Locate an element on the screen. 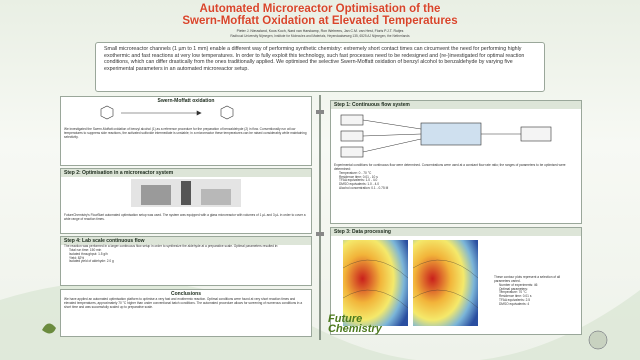 The width and height of the screenshot is (640, 360). section-title: Step 4: Lab scale continuous flow is located at coordinates (186, 241).